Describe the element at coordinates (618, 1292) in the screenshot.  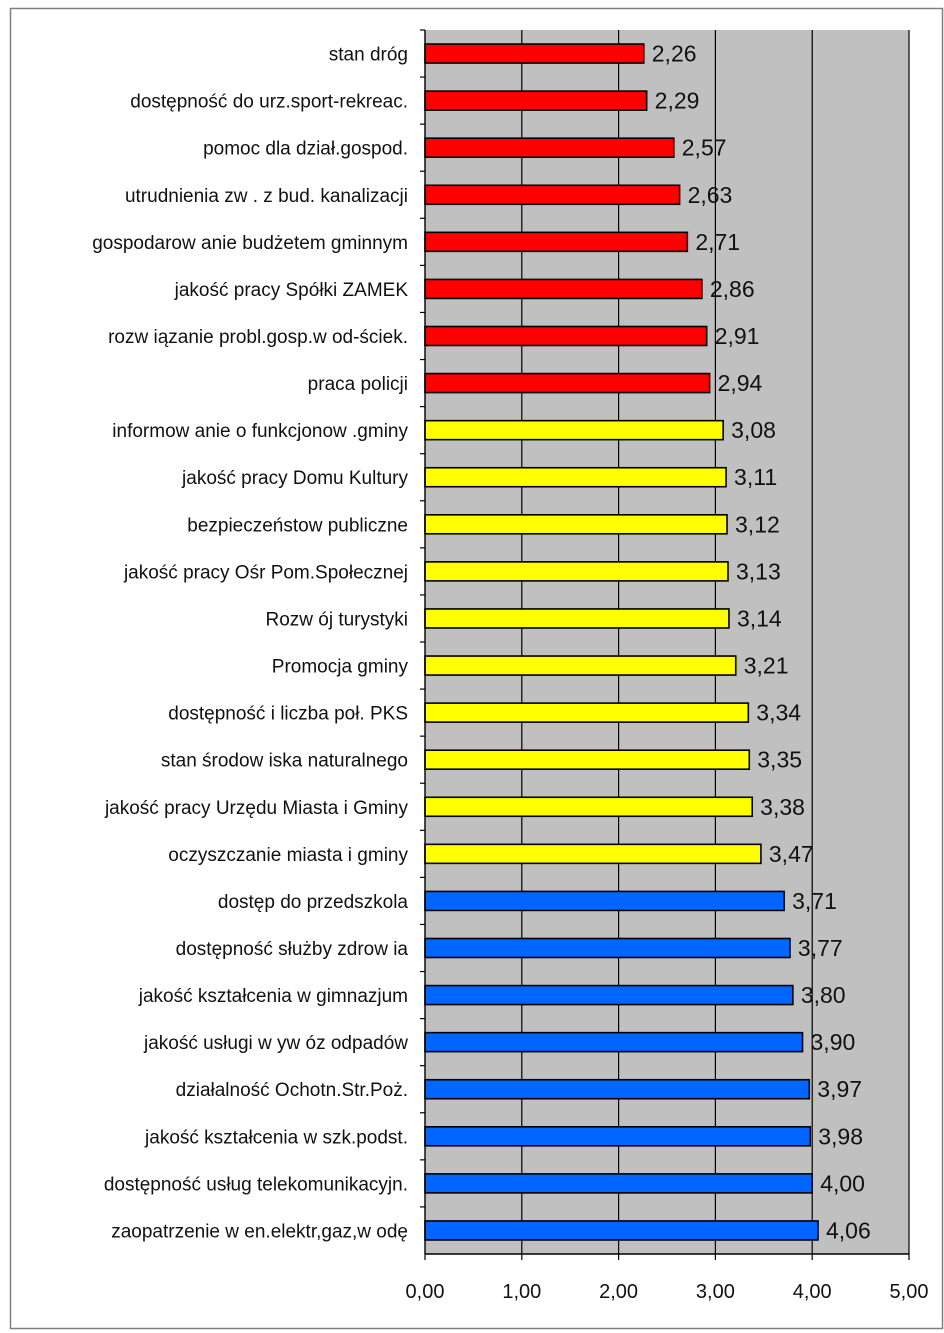
I see `x-tick-label: 2,00` at that location.